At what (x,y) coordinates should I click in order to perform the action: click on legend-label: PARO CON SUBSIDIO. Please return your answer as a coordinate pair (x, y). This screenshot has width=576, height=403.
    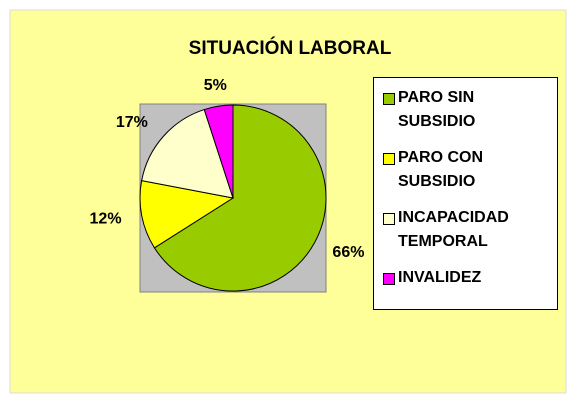
    Looking at the image, I should click on (441, 169).